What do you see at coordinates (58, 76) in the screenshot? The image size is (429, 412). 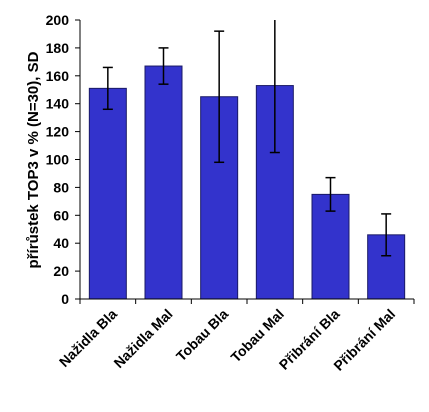 I see `y-tick-label: 160` at bounding box center [58, 76].